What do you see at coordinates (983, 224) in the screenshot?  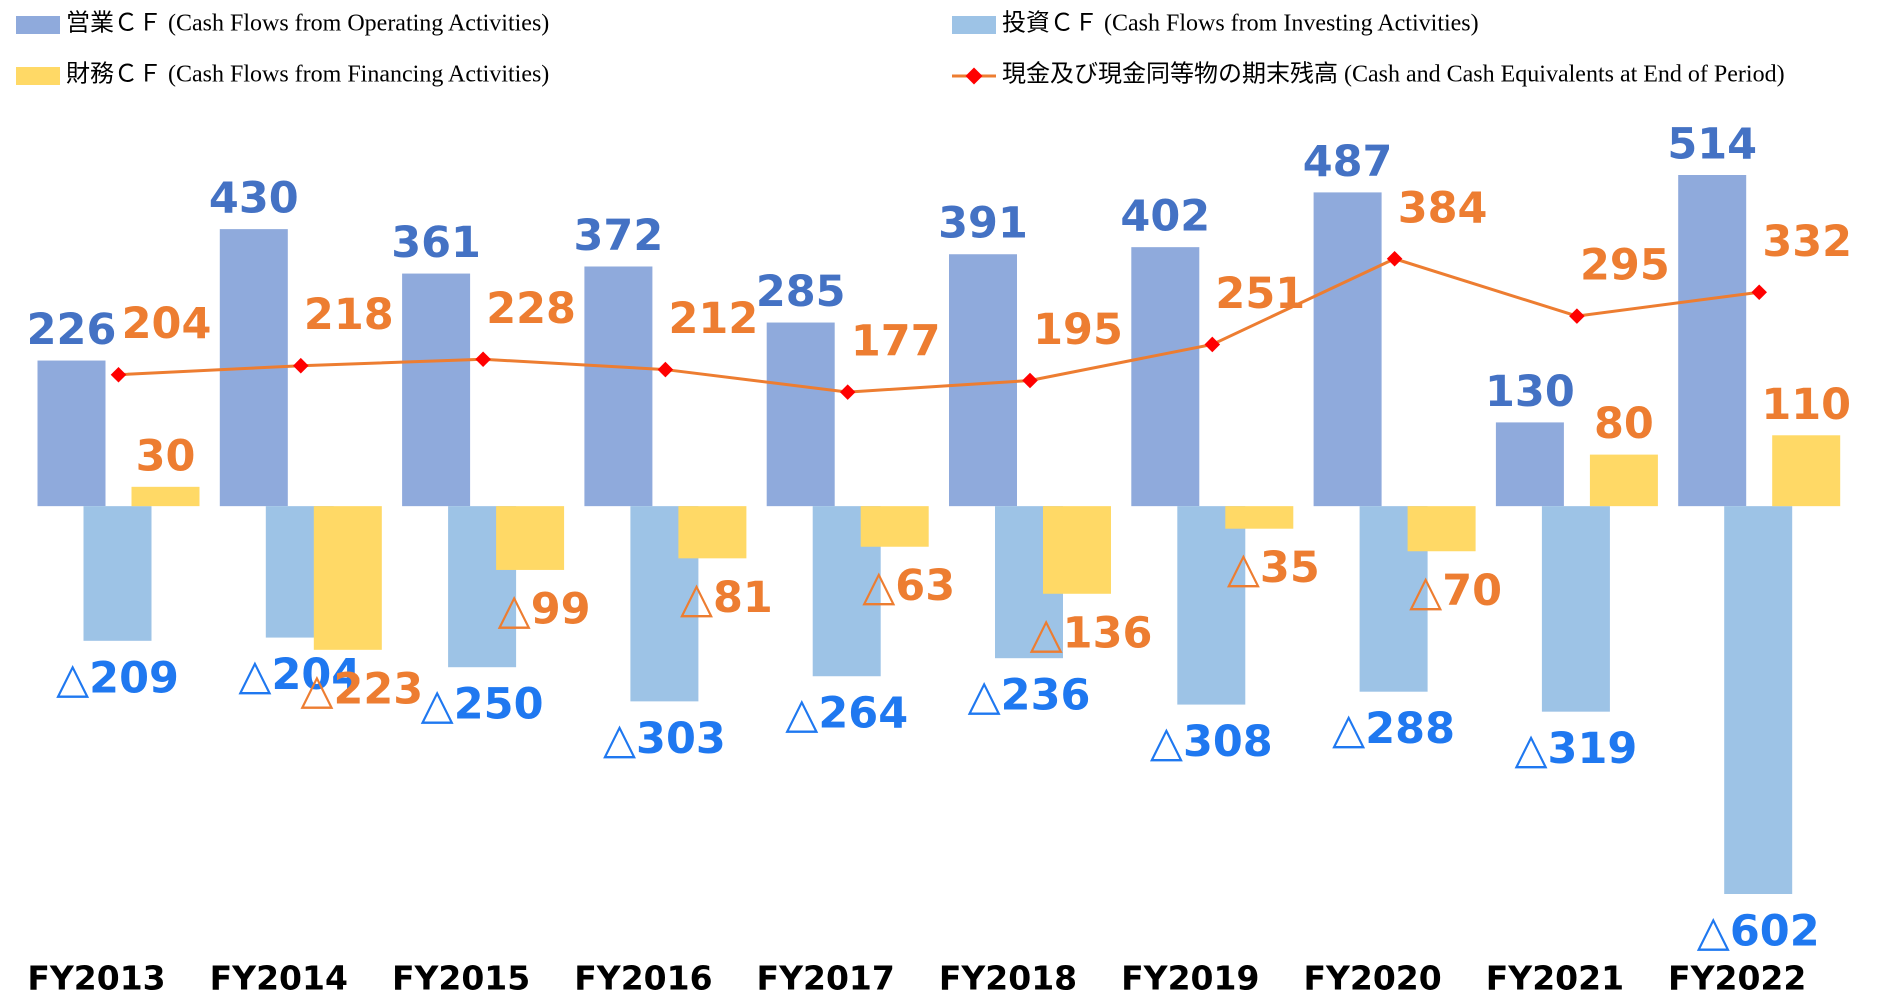 I see `data-label: 391` at bounding box center [983, 224].